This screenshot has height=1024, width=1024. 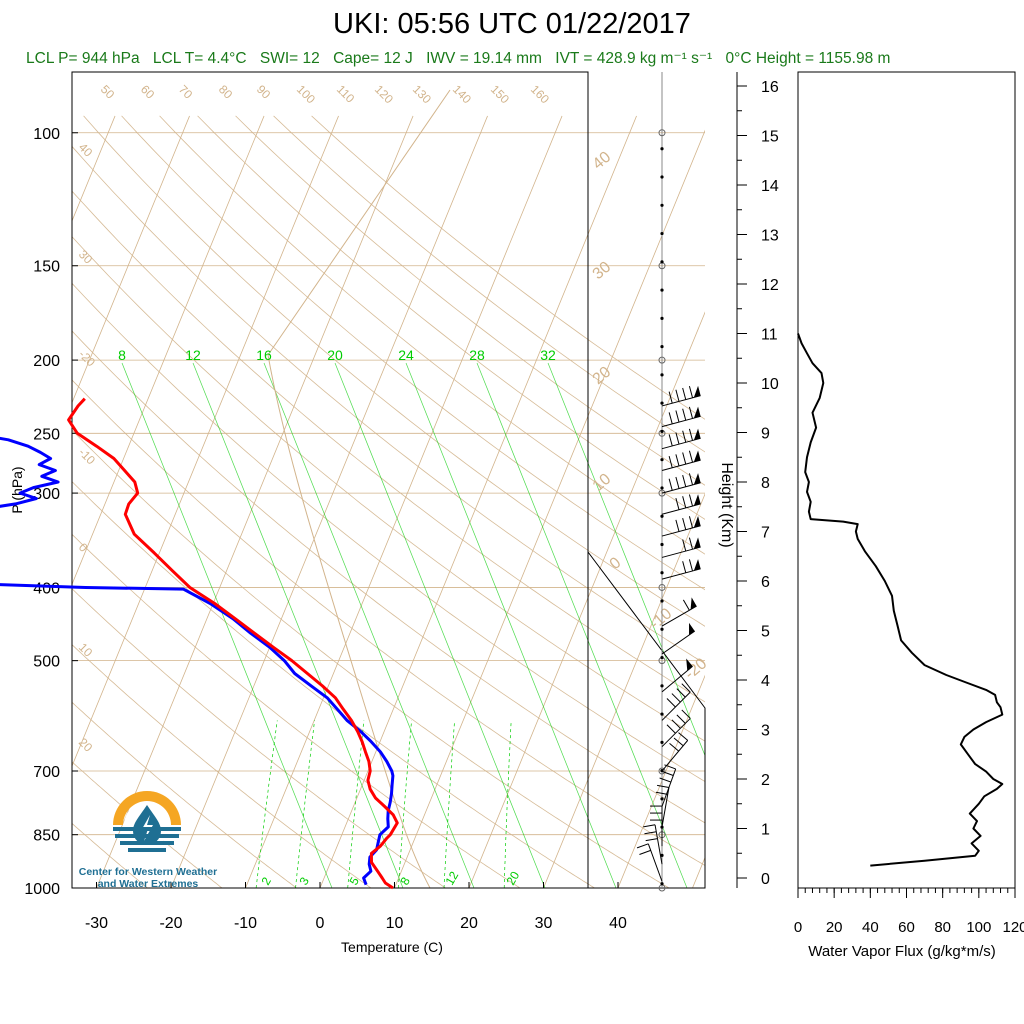 What do you see at coordinates (902, 951) in the screenshot?
I see `flux-x-axis-title: Water Vapor Flux (g/kg*m/s)` at bounding box center [902, 951].